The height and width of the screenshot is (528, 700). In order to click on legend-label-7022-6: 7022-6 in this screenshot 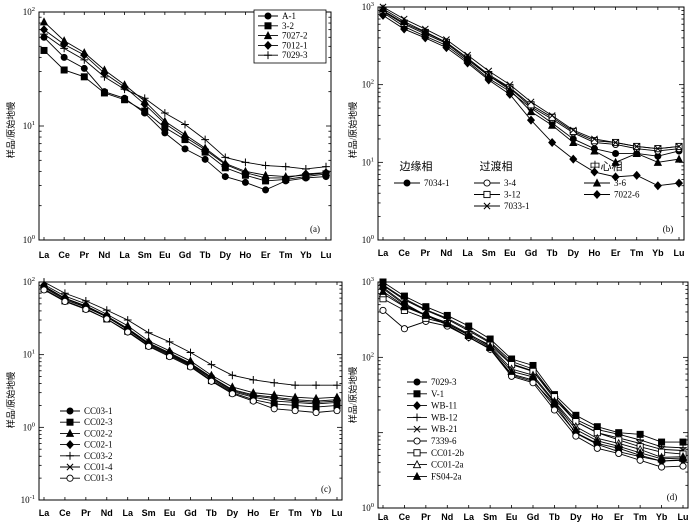, I will do `click(627, 195)`.